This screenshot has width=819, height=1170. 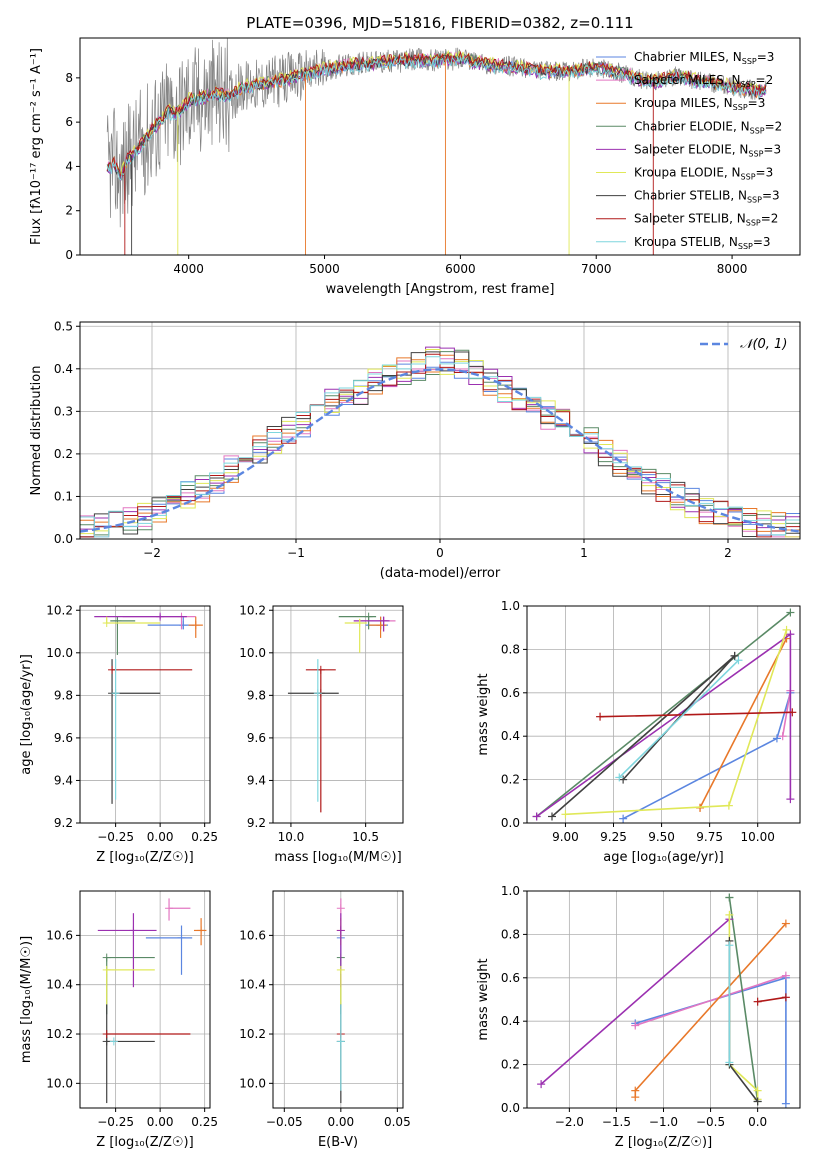 What do you see at coordinates (565, 837) in the screenshot?
I see `x-tick-label: 9.00` at bounding box center [565, 837].